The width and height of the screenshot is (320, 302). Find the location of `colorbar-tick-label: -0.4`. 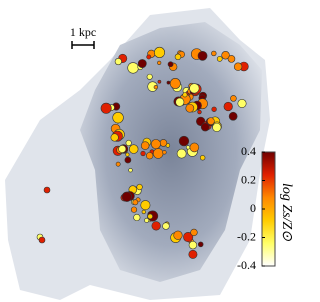

colorbar-tick-label: -0.4 is located at coordinates (246, 265).